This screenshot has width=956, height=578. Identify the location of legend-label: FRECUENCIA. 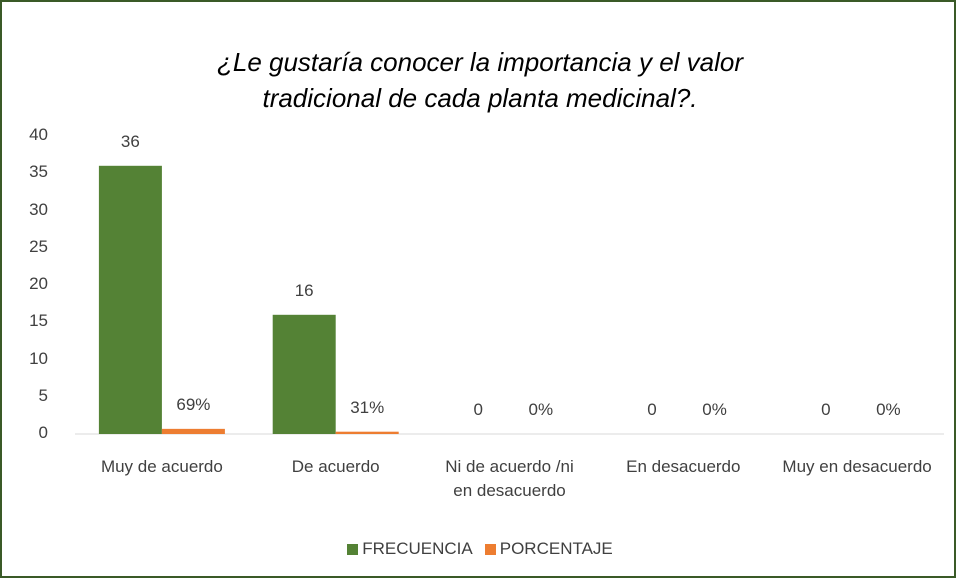
(417, 548).